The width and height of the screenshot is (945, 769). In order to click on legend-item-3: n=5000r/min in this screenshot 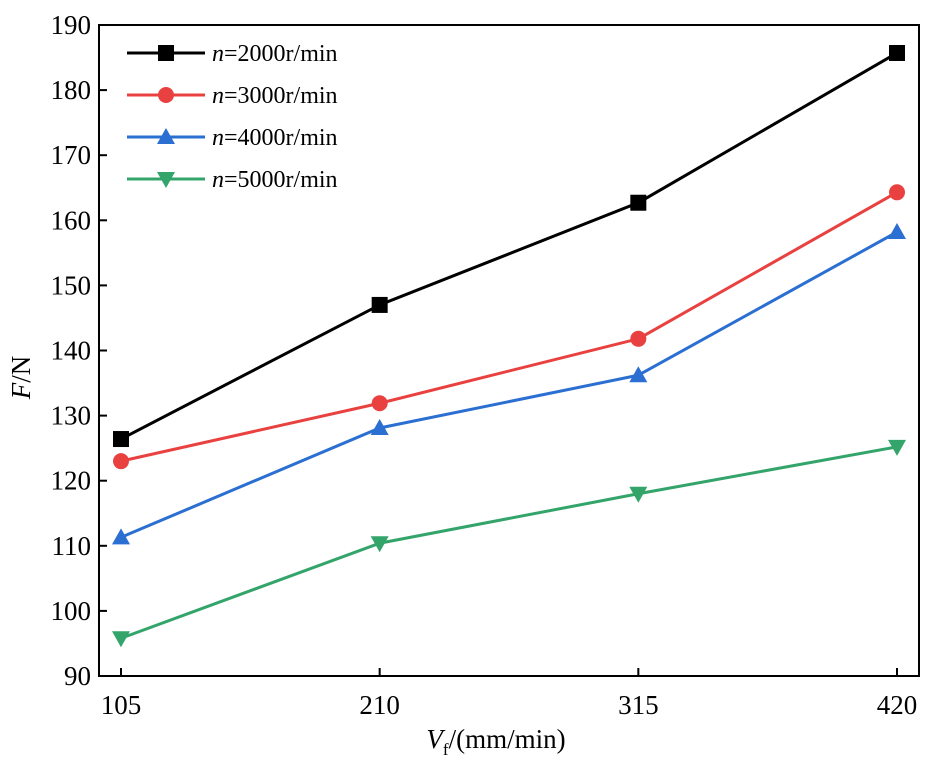, I will do `click(232, 180)`.